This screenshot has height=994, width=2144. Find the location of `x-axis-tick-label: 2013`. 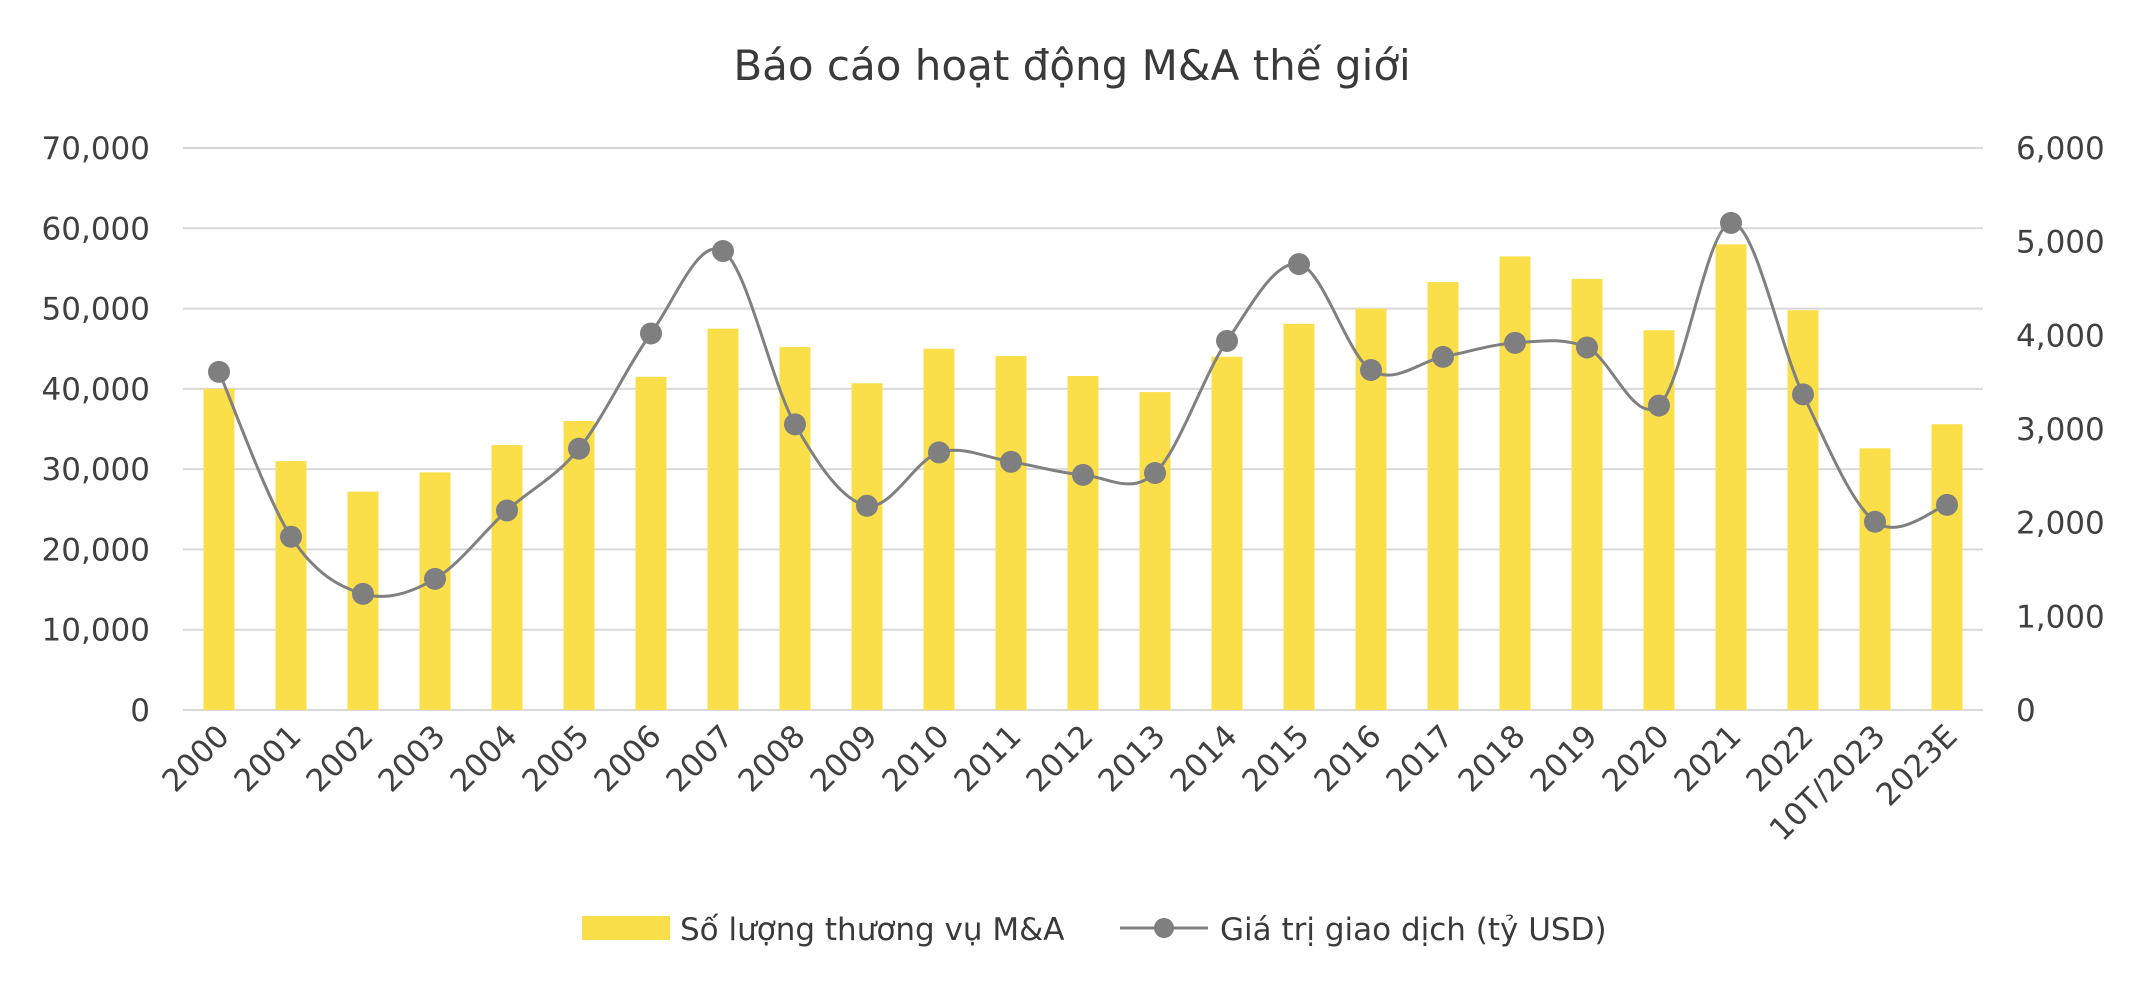

x-axis-tick-label: 2013 is located at coordinates (1131, 758).